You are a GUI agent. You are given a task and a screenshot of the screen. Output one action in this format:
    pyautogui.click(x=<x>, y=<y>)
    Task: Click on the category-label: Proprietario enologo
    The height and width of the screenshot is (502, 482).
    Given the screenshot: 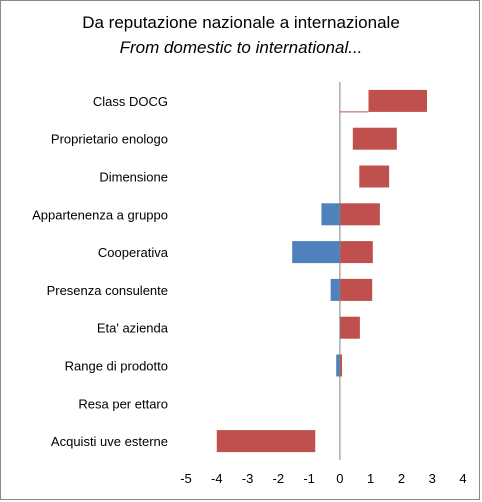 What is the action you would take?
    pyautogui.click(x=109, y=139)
    